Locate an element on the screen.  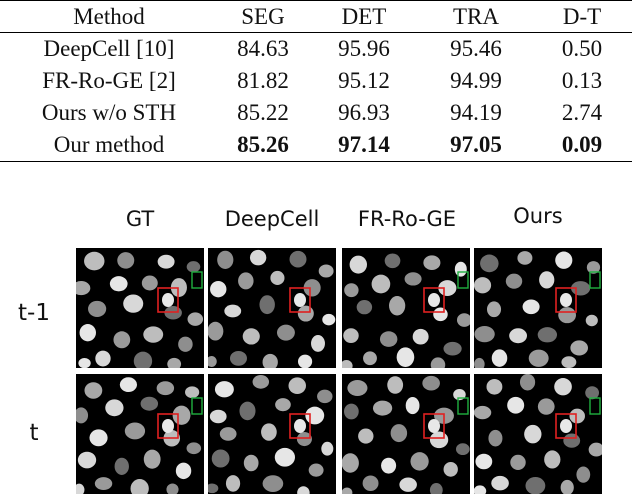
seg-cell: 81.82 is located at coordinates (263, 80).